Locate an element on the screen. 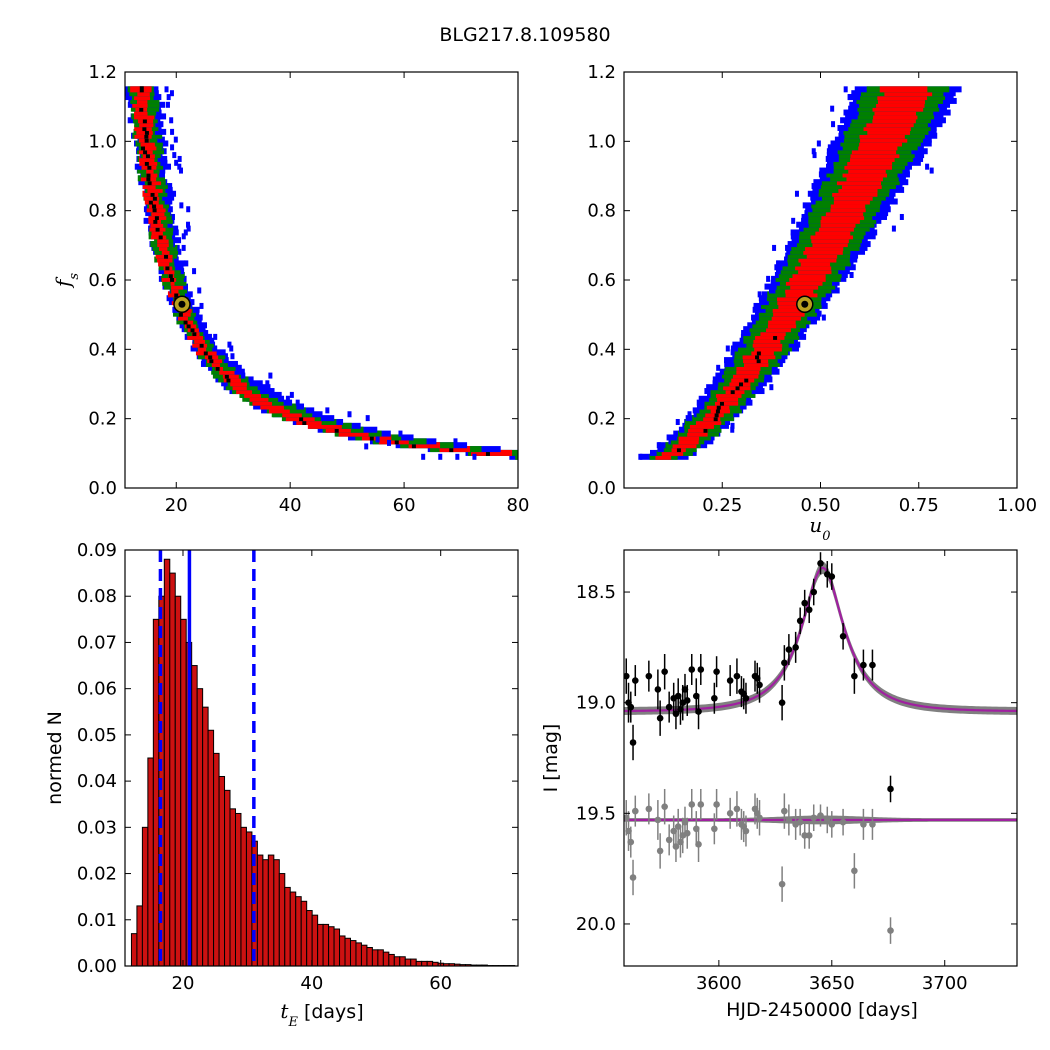 Image resolution: width=1050 pixels, height=1050 pixels. heatmap-cells is located at coordinates (340, 273).